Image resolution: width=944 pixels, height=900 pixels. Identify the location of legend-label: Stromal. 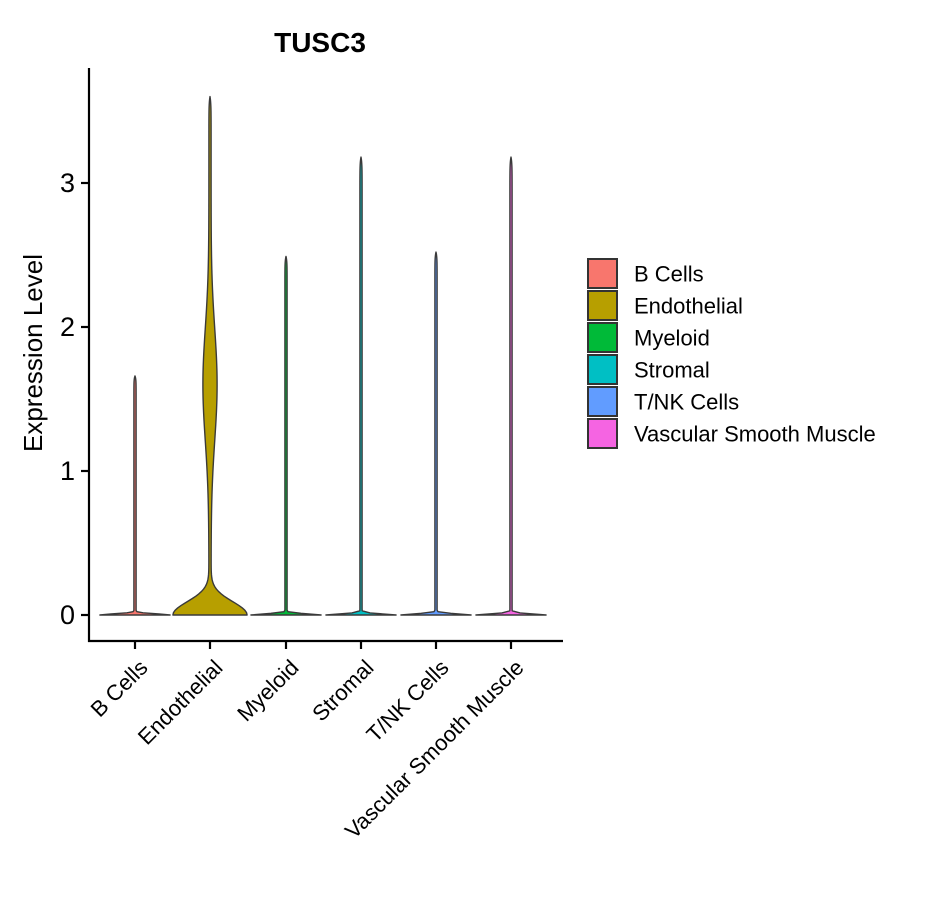
(672, 370).